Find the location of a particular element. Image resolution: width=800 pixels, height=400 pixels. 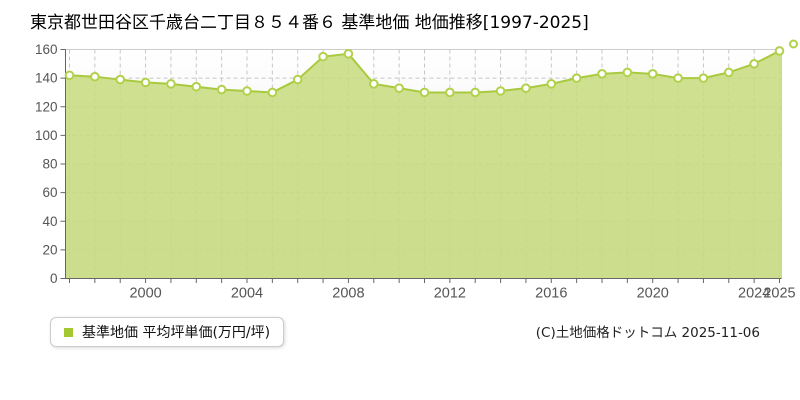

legend-label: 基準地価 平均坪単価(万円/坪) is located at coordinates (176, 333).